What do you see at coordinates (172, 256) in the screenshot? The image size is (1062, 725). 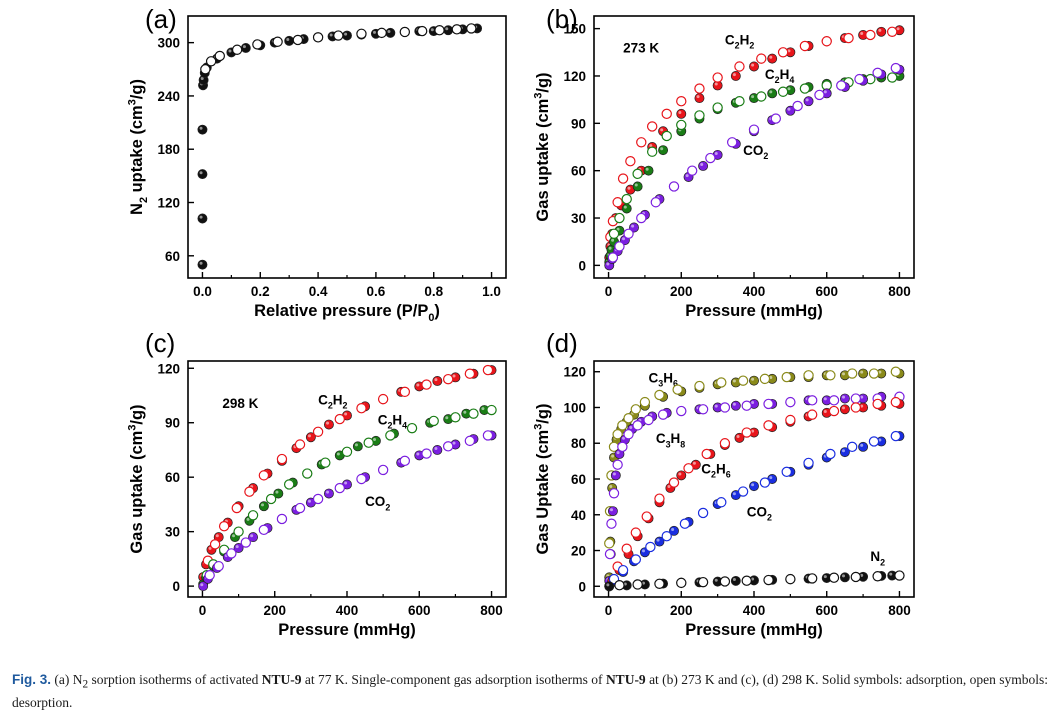 I see `y-tick-label-a: 60` at bounding box center [172, 256].